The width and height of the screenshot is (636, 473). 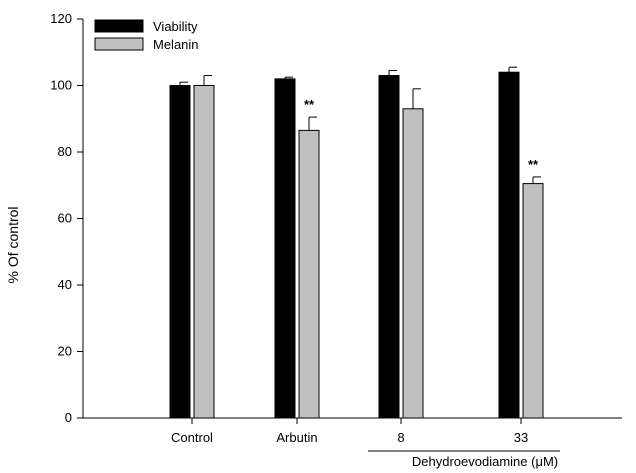 What do you see at coordinates (176, 44) in the screenshot?
I see `legend-label: Melanin` at bounding box center [176, 44].